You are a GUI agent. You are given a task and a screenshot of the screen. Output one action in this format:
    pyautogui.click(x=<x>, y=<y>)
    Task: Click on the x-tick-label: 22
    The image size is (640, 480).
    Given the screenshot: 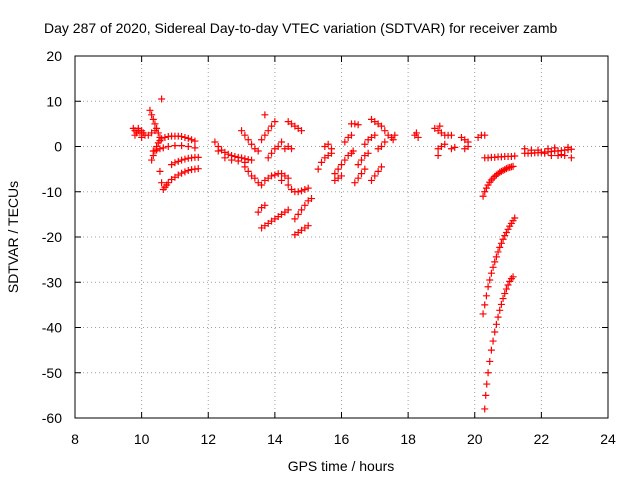 What is the action you would take?
    pyautogui.click(x=542, y=439)
    